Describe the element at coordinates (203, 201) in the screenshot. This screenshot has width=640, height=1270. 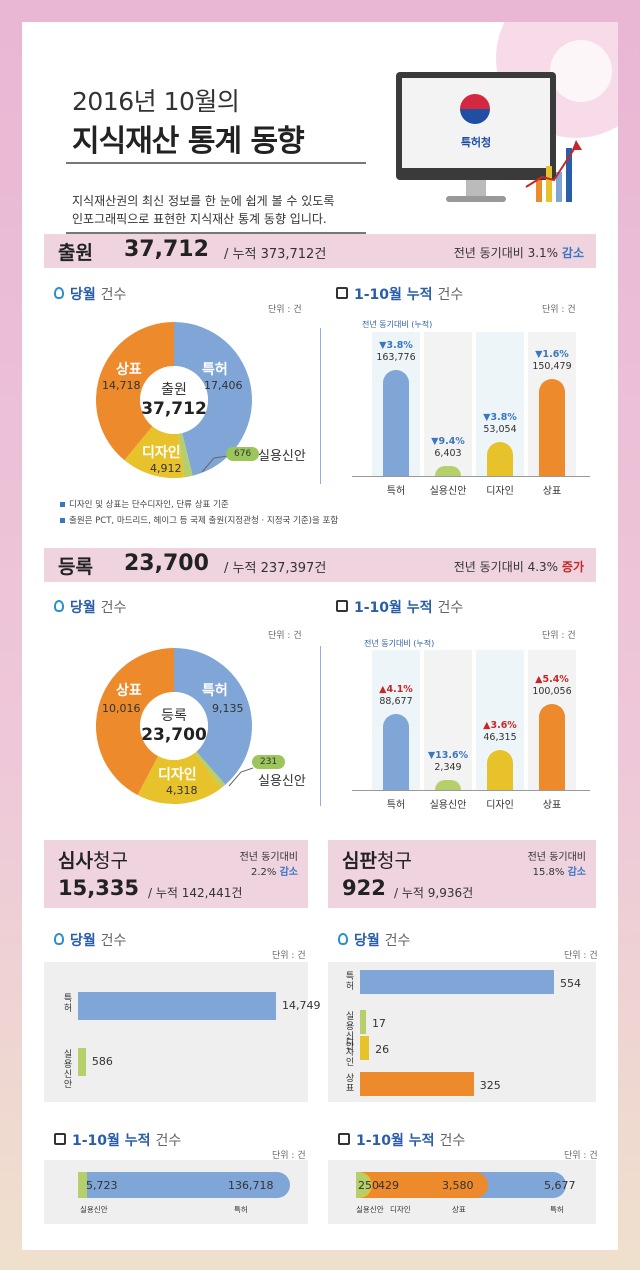
I see `desc-line1: 지식재산권의 최신 정보를 한 눈에 쉽게 볼 수 있도록` at that location.